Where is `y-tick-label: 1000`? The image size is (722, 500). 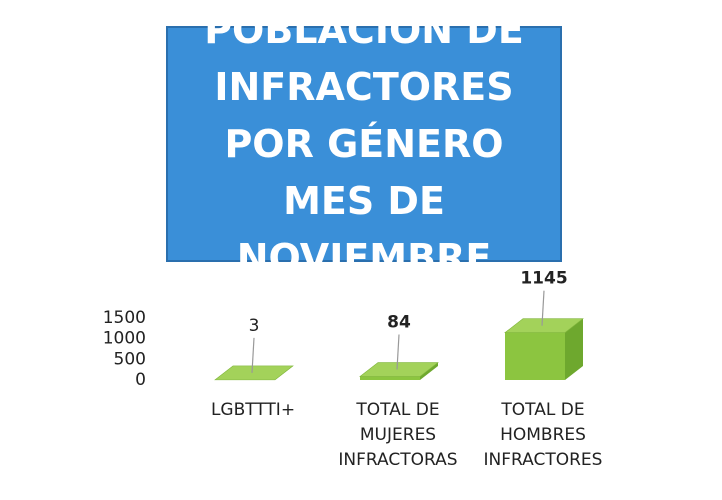 y-tick-label: 1000 is located at coordinates (124, 339).